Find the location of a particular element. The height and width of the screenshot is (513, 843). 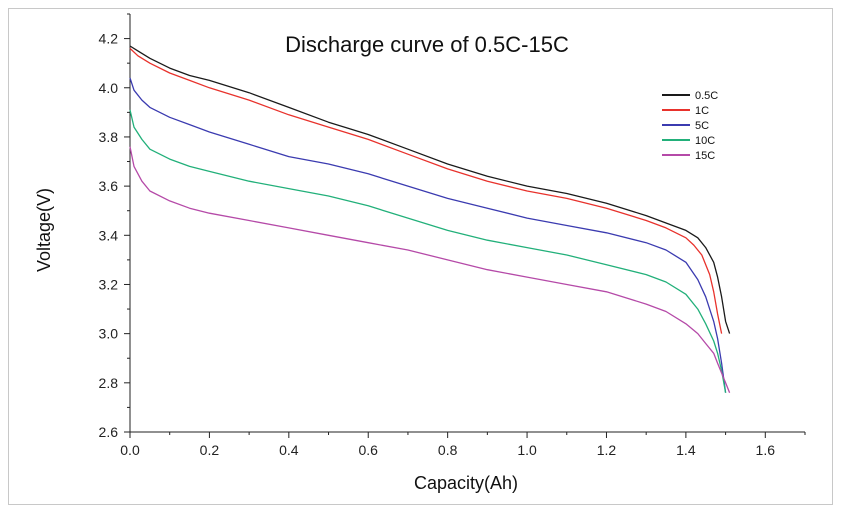

y-tick-label: 2.6 is located at coordinates (109, 432).